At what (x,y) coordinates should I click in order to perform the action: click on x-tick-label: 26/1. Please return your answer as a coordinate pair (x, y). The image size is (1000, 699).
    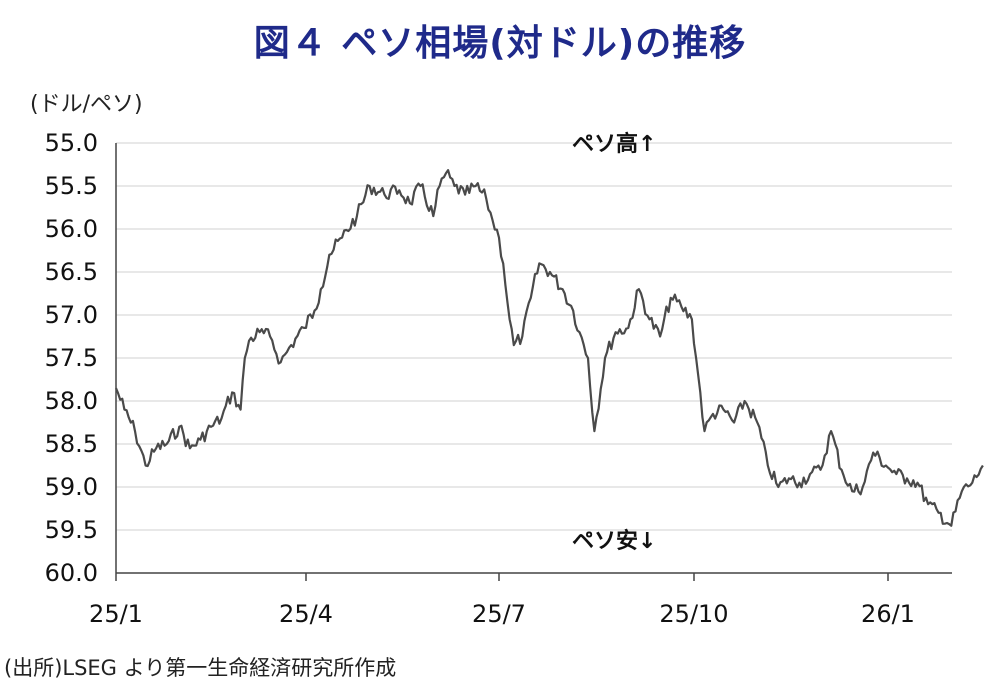
    Looking at the image, I should click on (888, 614).